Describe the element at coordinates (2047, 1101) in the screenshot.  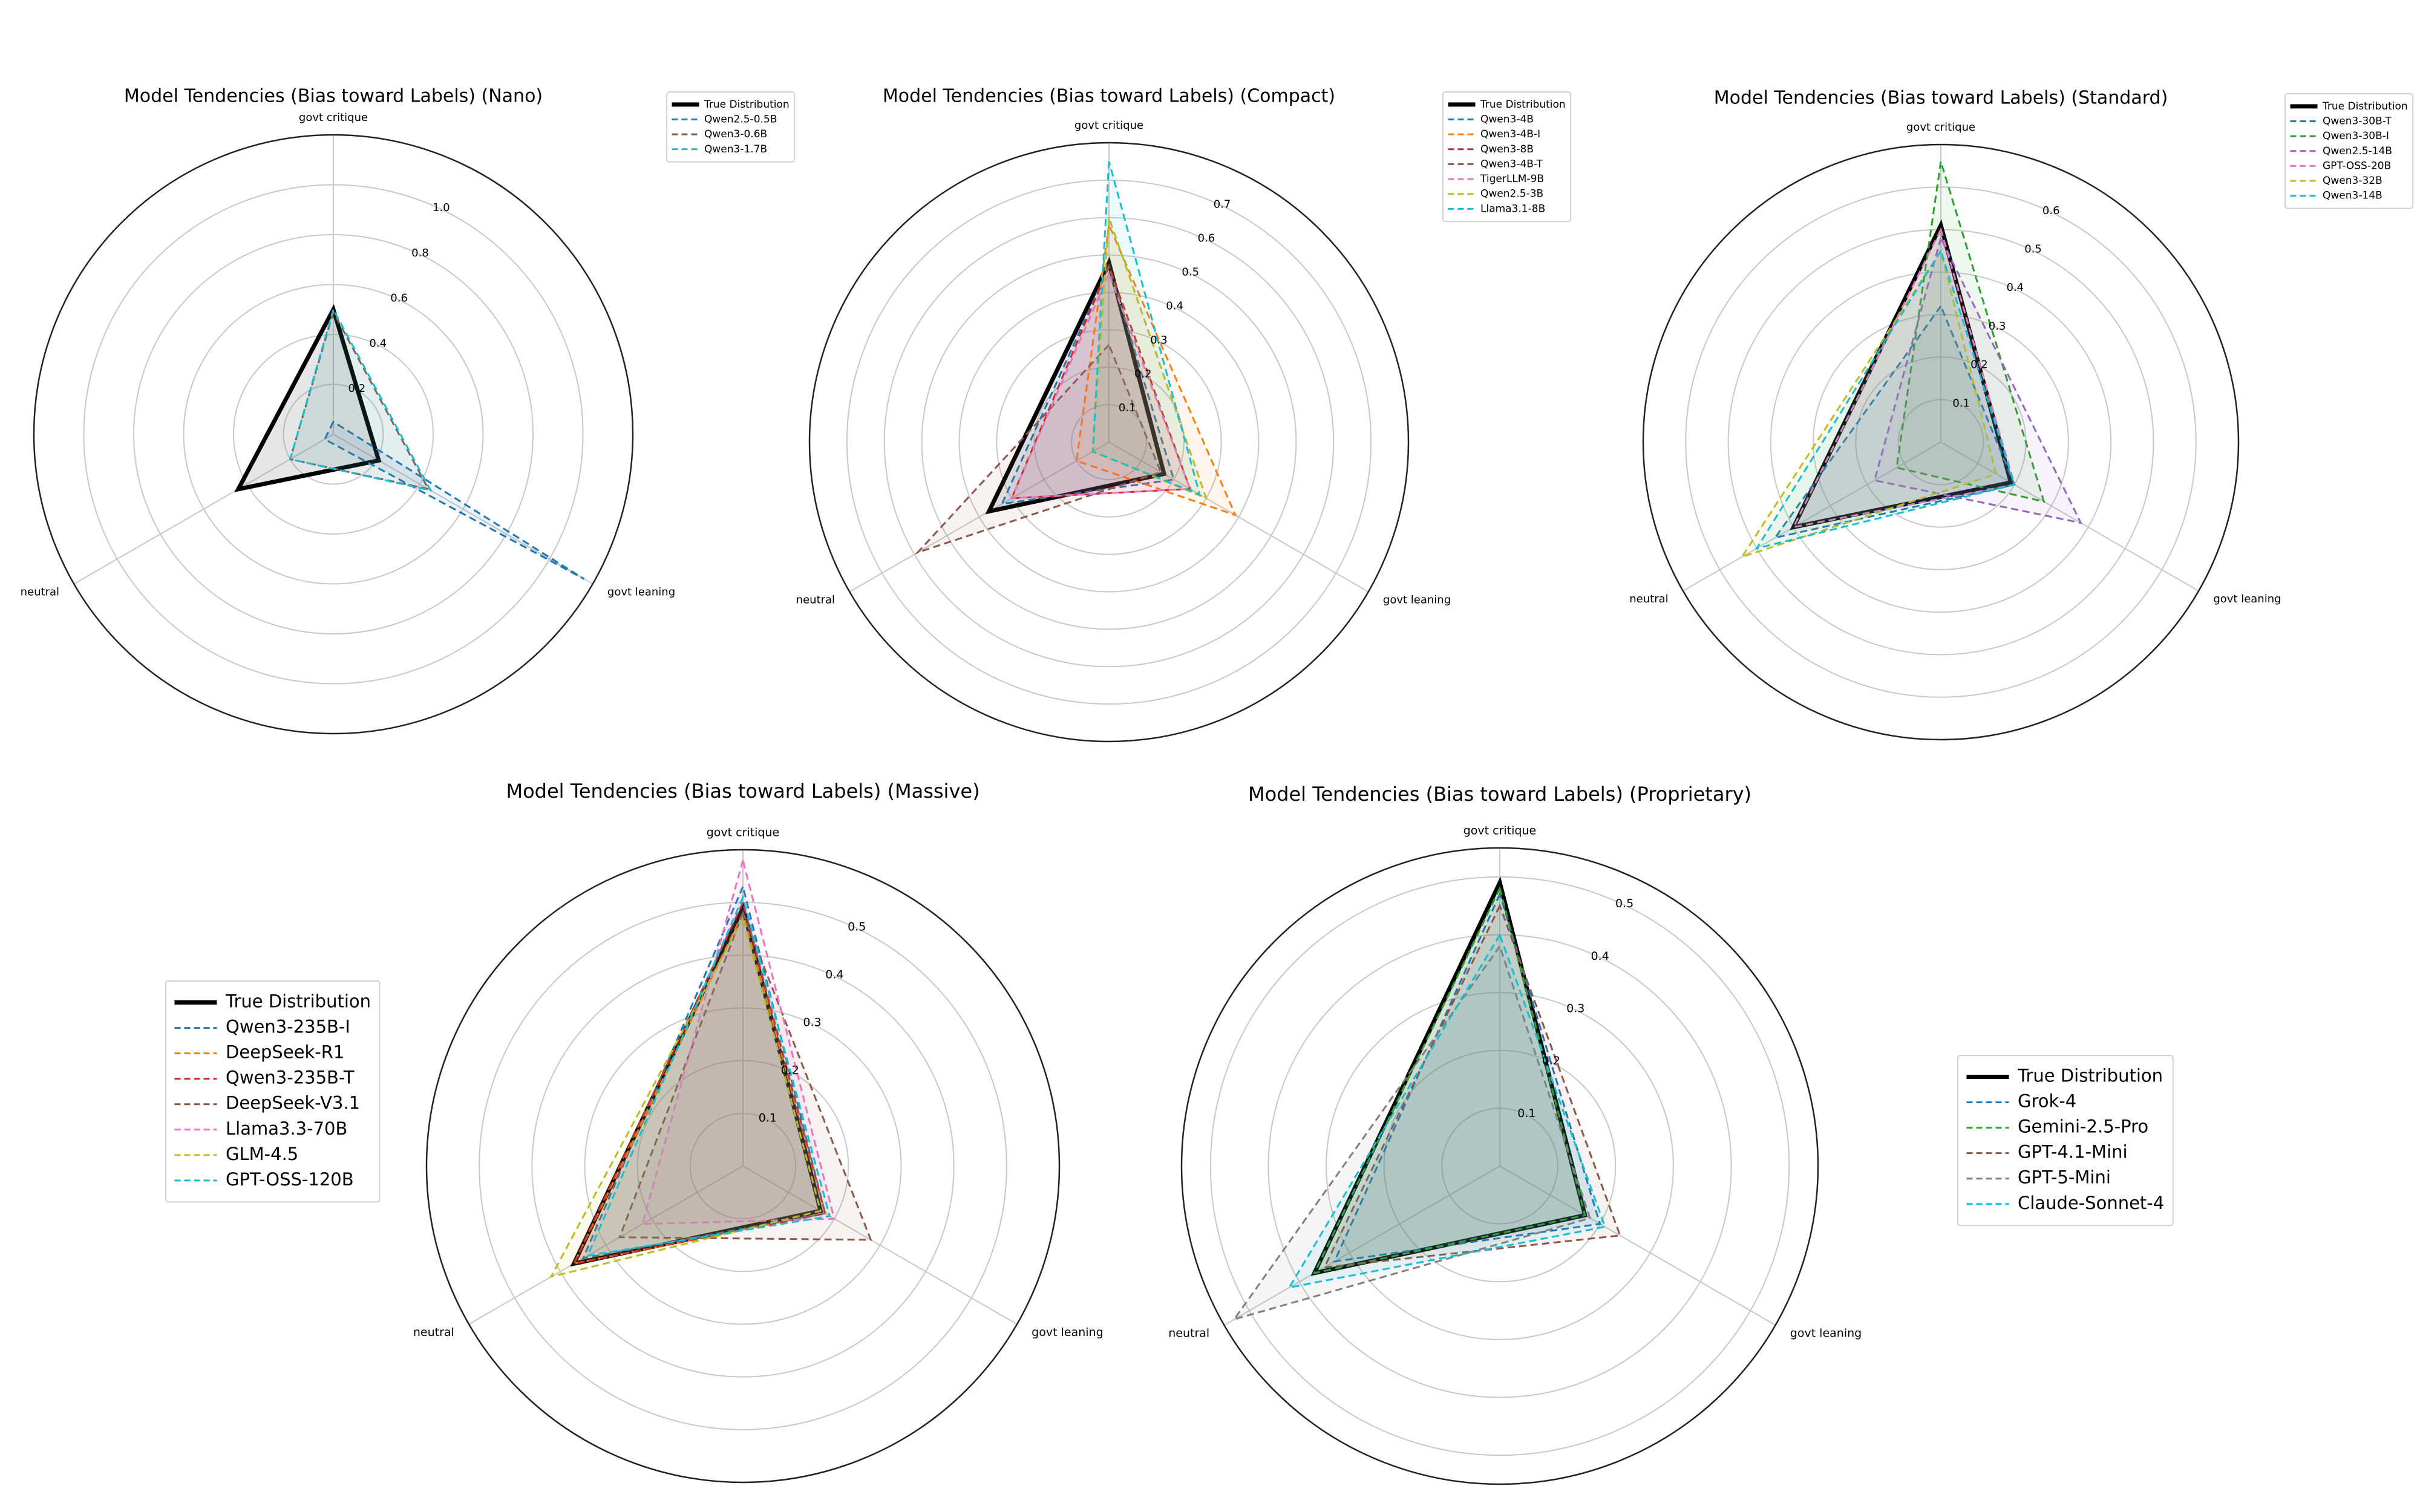
I see `legend-label: Grok-4` at that location.